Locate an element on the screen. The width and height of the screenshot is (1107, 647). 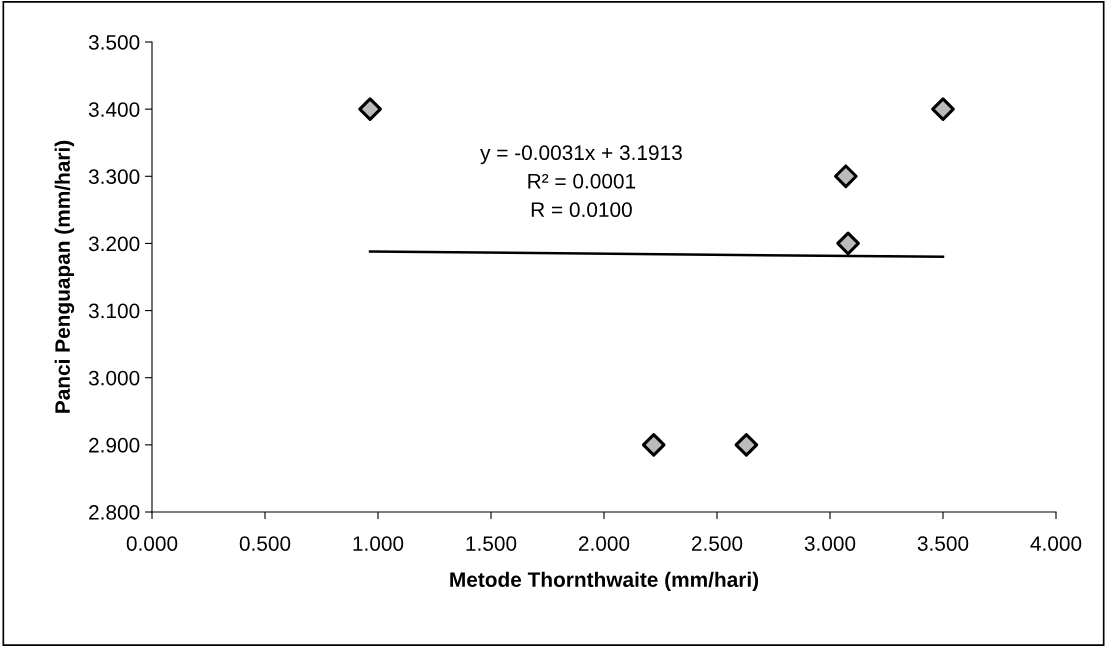
x-axis-title: Metode Thornthwaite (mm/hari) is located at coordinates (604, 581).